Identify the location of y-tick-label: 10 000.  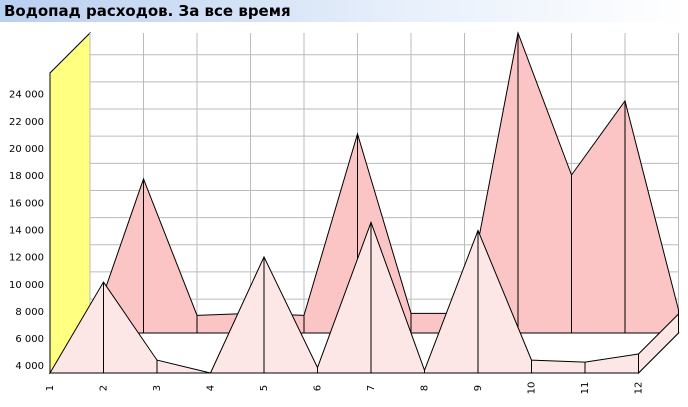
(26, 285).